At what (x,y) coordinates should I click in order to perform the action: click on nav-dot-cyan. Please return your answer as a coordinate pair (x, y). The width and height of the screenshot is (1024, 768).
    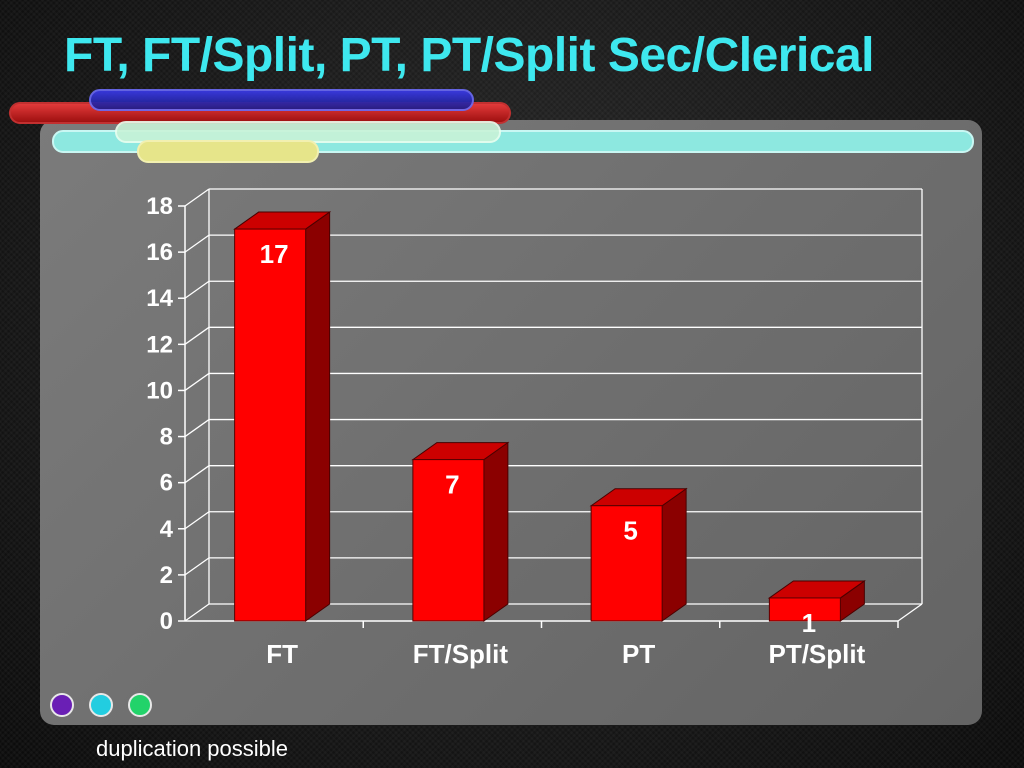
    Looking at the image, I should click on (101, 705).